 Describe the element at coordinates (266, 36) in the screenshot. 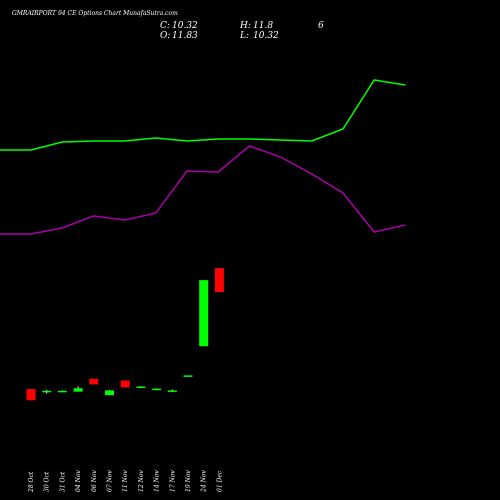

I see `low-value: 10.32` at that location.